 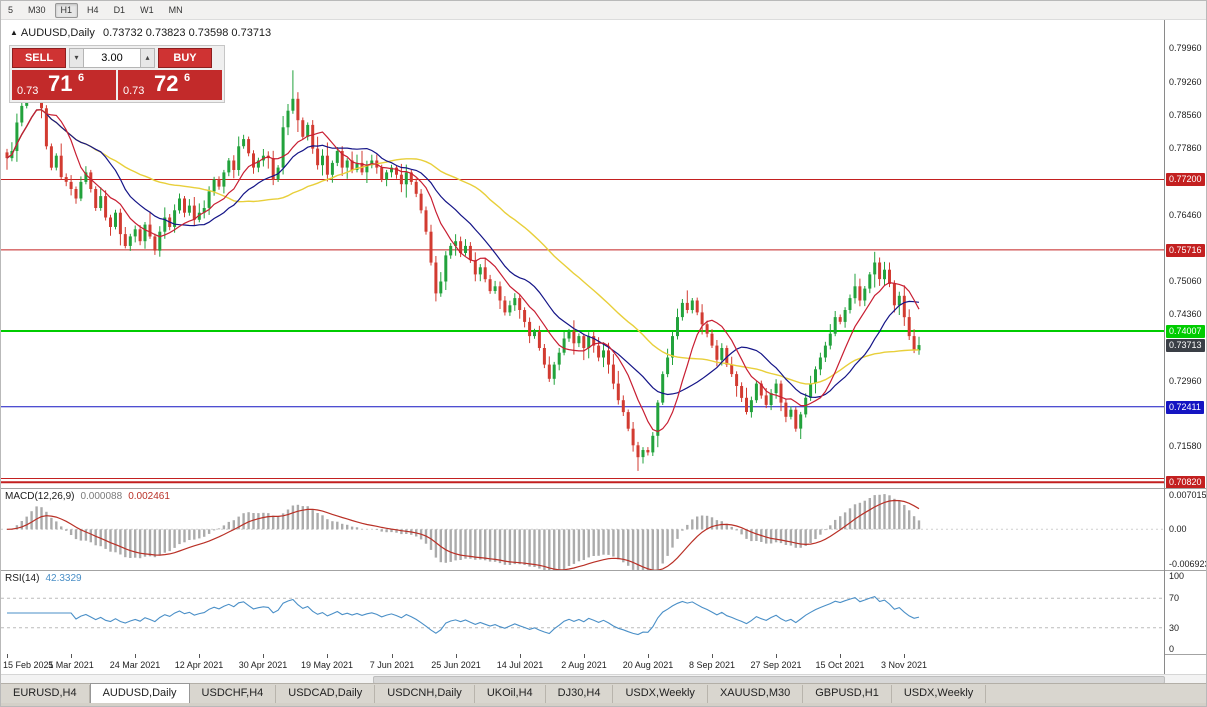 I want to click on chart-symbol: AUDUSD,Daily, so click(x=57, y=33).